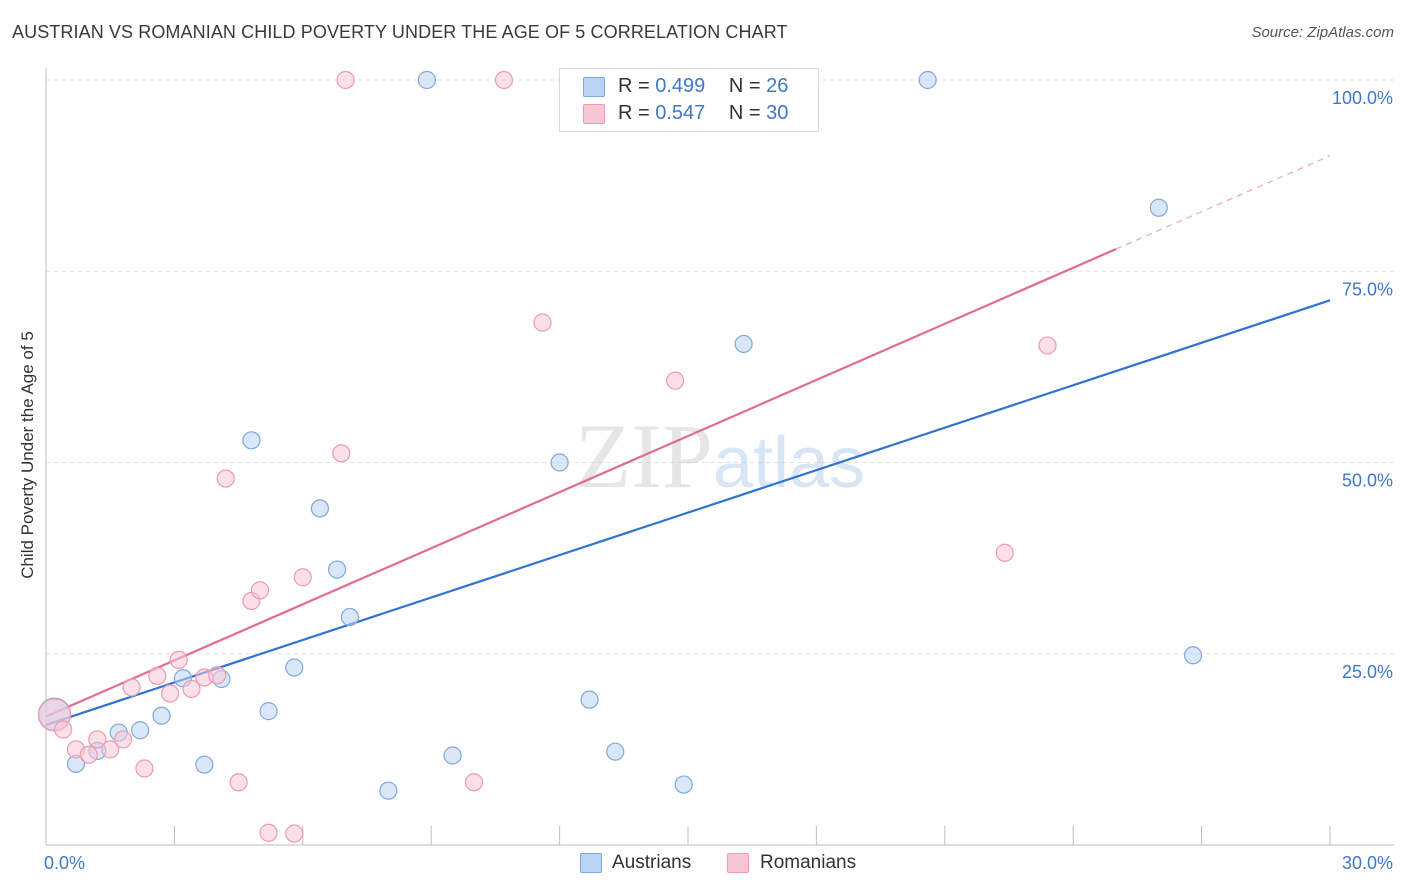 The image size is (1406, 892). What do you see at coordinates (1223, 202) in the screenshot?
I see `romanians-trend-extension` at bounding box center [1223, 202].